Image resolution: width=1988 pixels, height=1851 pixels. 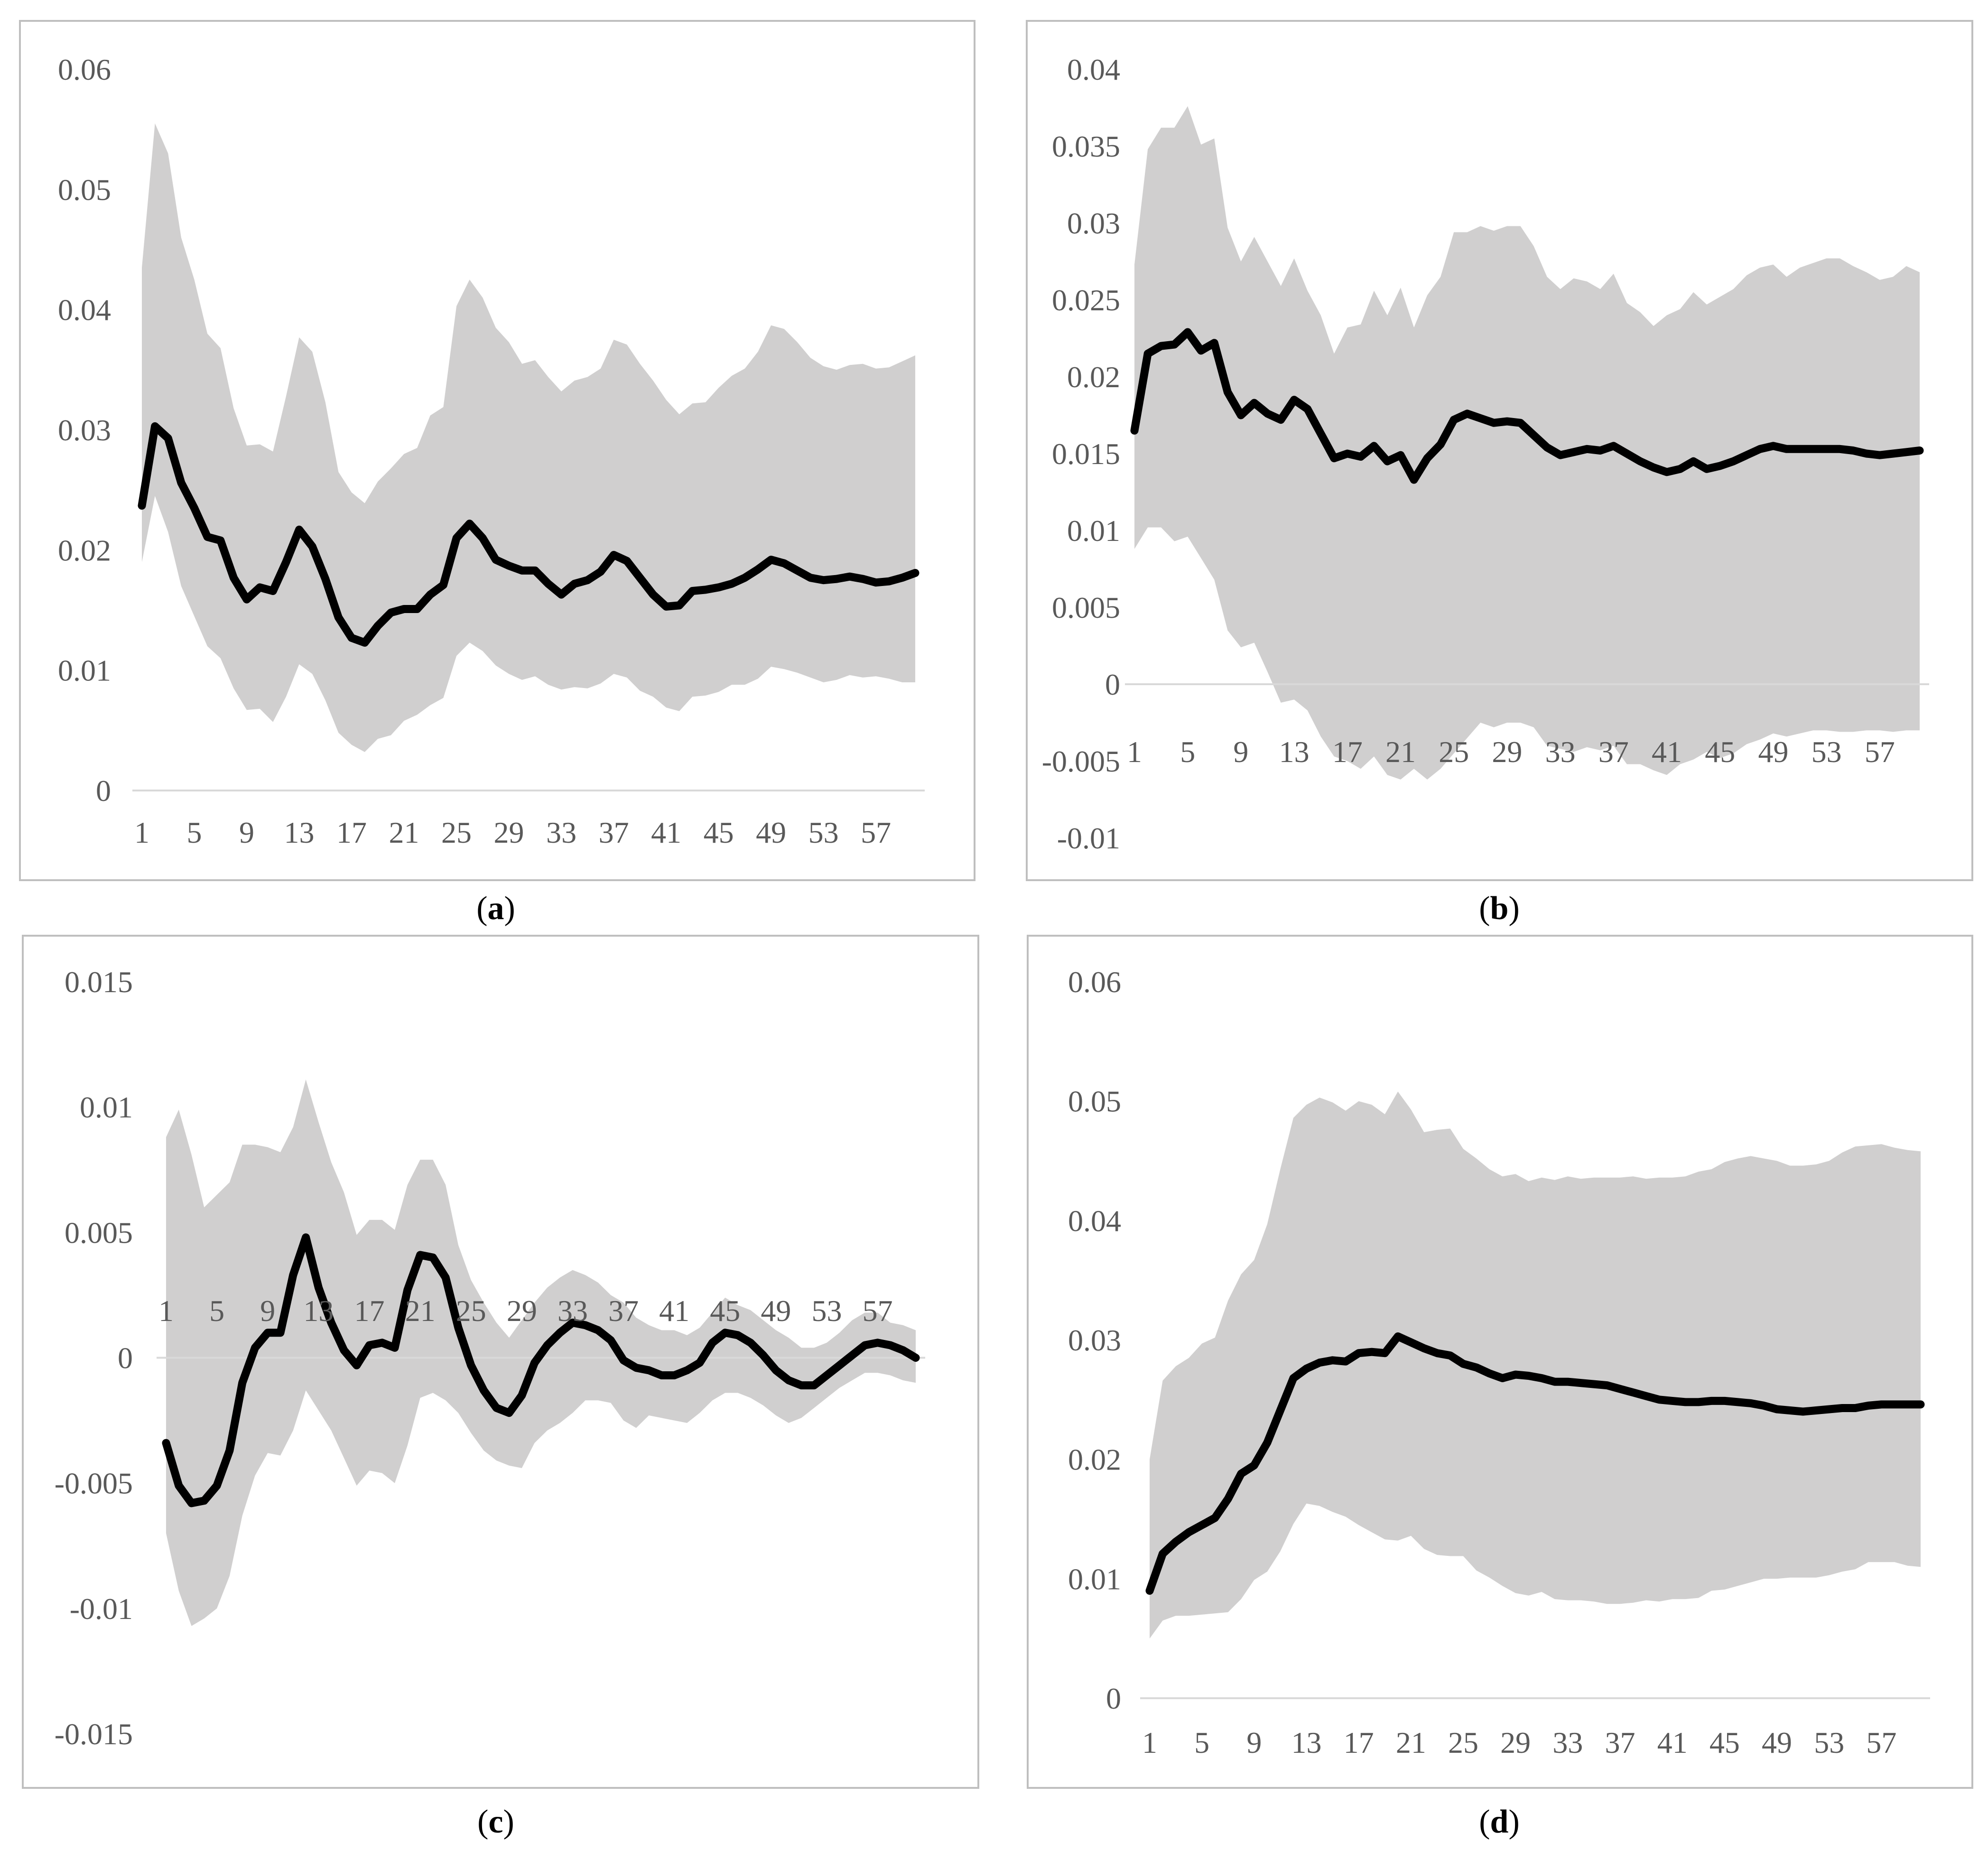 What do you see at coordinates (194, 832) in the screenshot?
I see `x-tick-label-a-1: 5` at bounding box center [194, 832].